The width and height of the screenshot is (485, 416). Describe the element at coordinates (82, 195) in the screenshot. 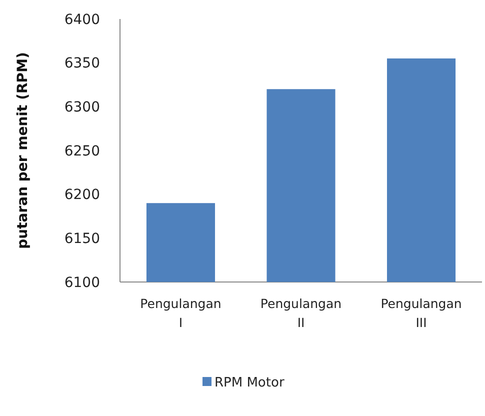

I see `y-tick-label: 6200` at that location.